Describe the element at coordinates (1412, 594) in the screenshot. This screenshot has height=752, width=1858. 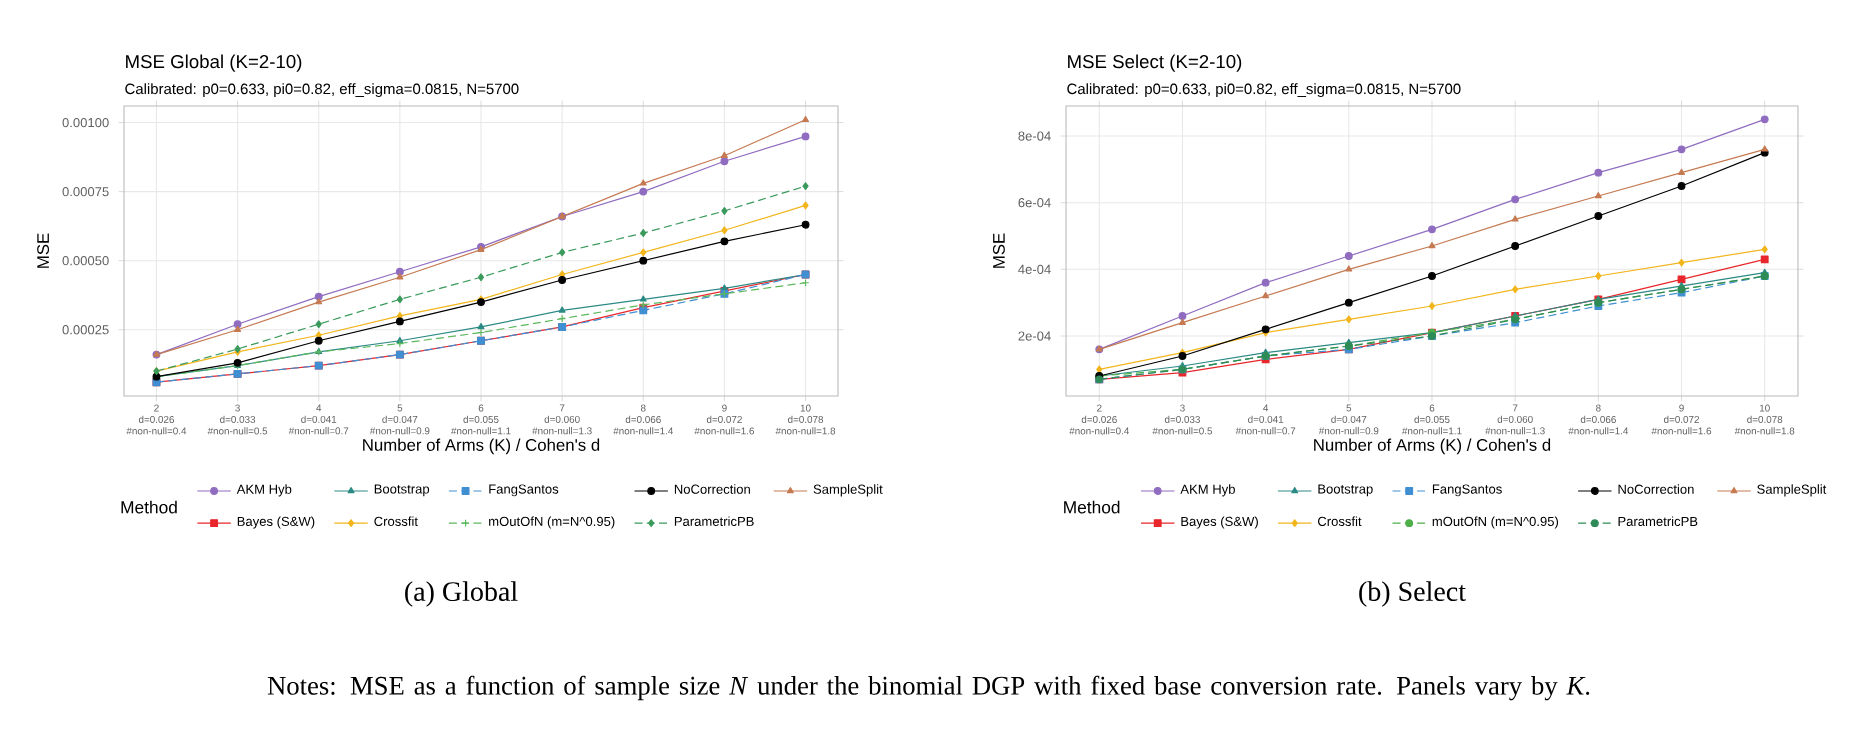
I see `text: (b) Select` at that location.